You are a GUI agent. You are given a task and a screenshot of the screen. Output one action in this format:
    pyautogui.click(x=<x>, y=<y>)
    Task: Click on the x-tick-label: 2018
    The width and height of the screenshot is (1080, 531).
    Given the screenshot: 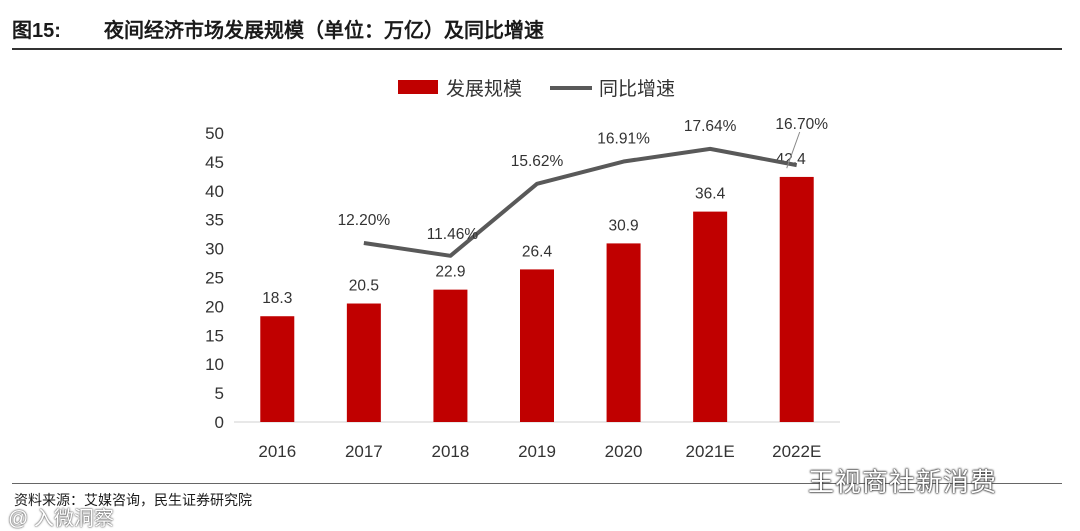 What is the action you would take?
    pyautogui.click(x=451, y=451)
    